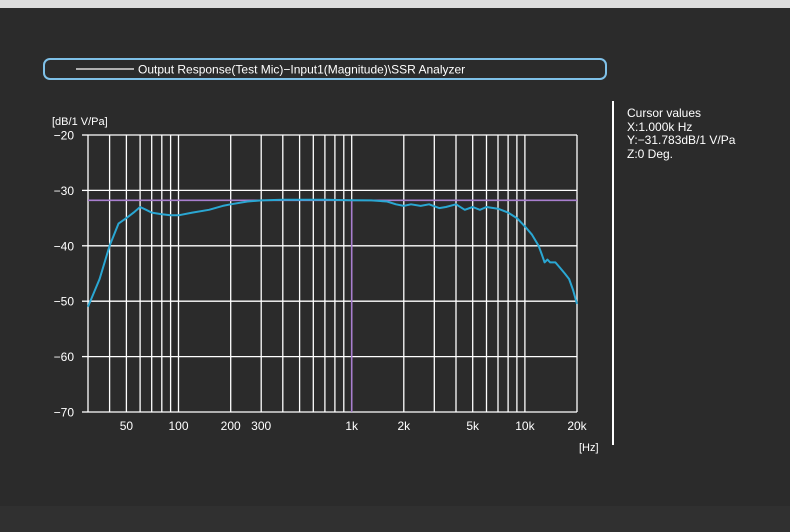  What do you see at coordinates (473, 426) in the screenshot?
I see `x-tick-label: 5k` at bounding box center [473, 426].